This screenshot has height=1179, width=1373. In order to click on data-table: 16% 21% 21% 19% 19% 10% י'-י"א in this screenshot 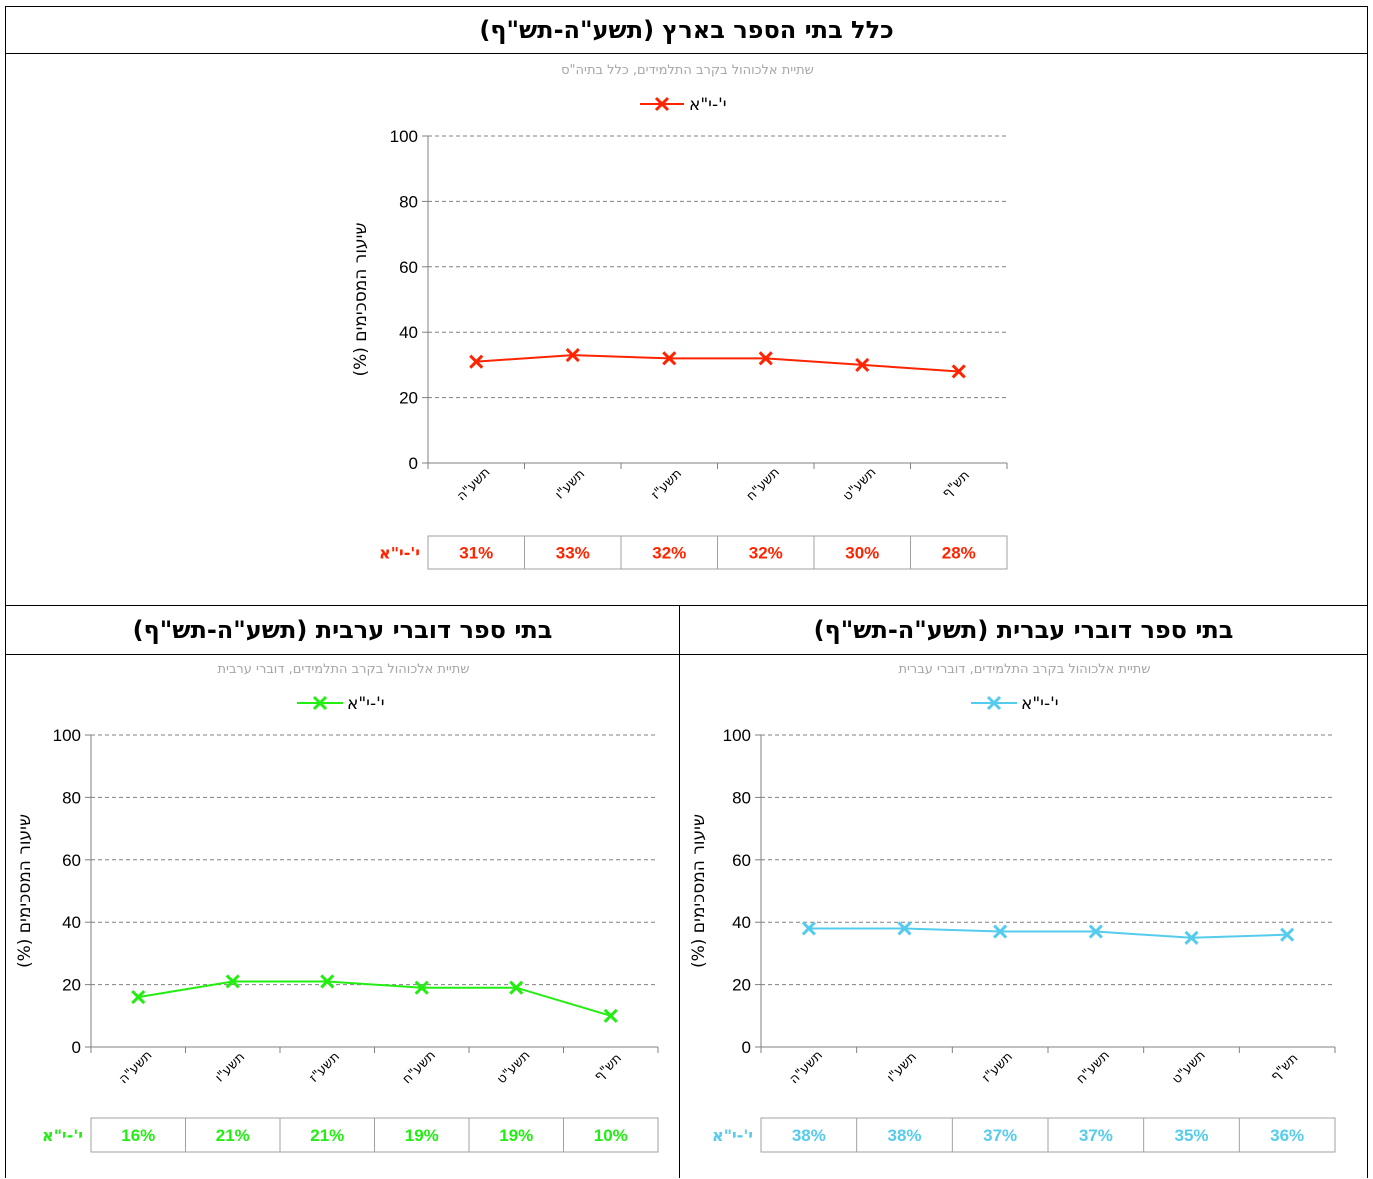, I will do `click(350, 1135)`.